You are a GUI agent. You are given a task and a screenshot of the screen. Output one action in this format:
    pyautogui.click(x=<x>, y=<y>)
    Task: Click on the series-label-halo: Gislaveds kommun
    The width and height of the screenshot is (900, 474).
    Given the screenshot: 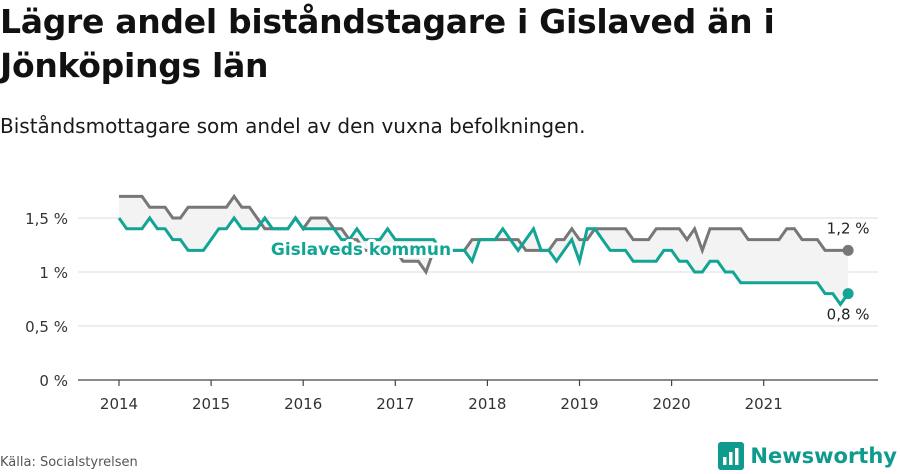 What is the action you would take?
    pyautogui.click(x=361, y=250)
    